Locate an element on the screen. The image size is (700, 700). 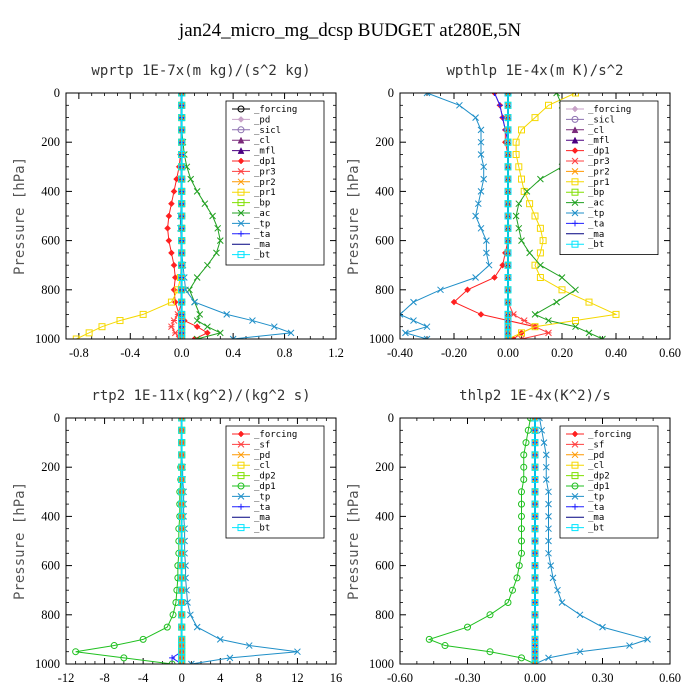
chart-title: wprtp 1E-7x(m kg)/(s^2 kg) is located at coordinates (200, 71).